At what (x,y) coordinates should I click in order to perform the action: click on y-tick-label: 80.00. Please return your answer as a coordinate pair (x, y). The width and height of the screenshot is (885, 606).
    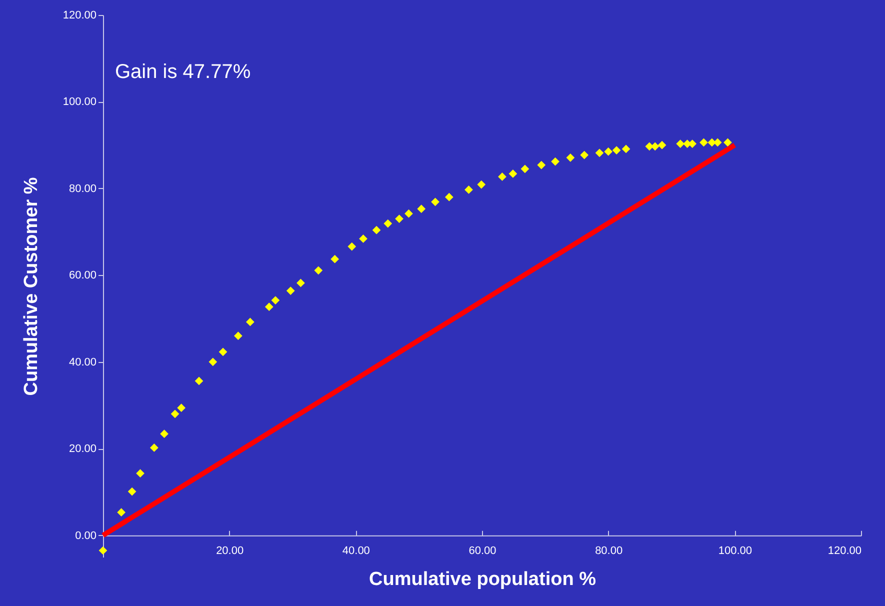
    Looking at the image, I should click on (82, 188).